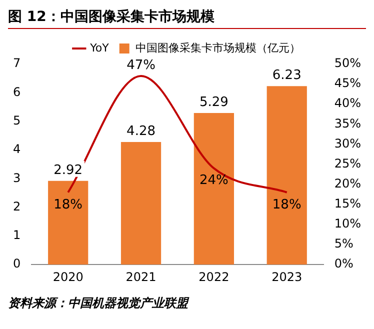 Image resolution: width=374 pixels, height=329 pixels. Describe the element at coordinates (214, 277) in the screenshot. I see `x-tick-label: 2022` at that location.